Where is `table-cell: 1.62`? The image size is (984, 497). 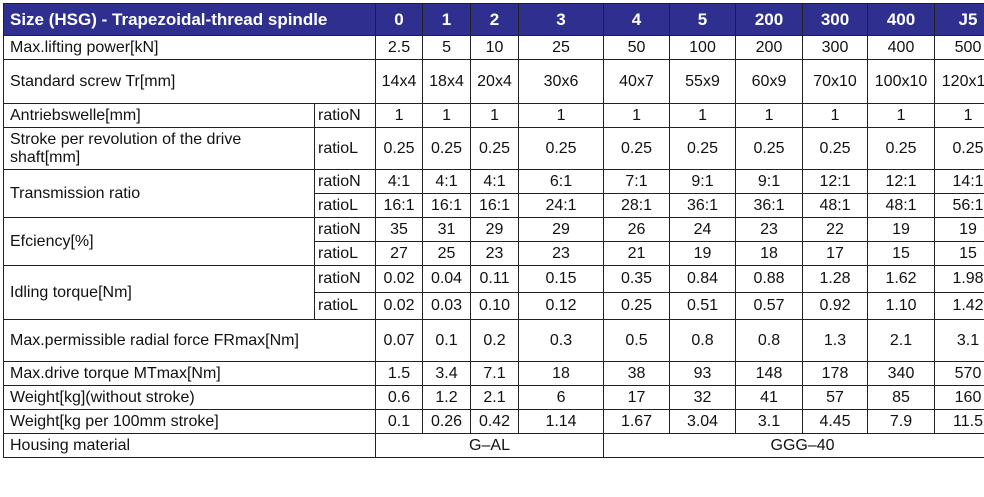 table-cell: 1.62 is located at coordinates (901, 279).